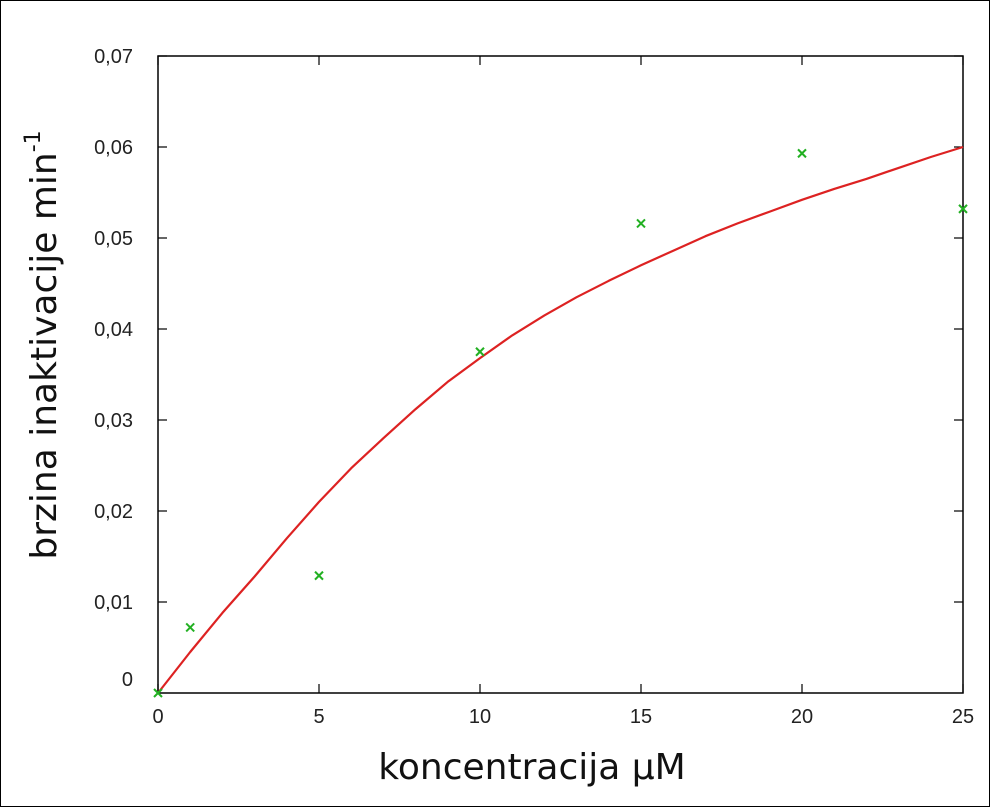  Describe the element at coordinates (113, 368) in the screenshot. I see `y-tick-labels: 0 0,01 0,02 0,03 0,04 0,05 0,06 0,07` at that location.